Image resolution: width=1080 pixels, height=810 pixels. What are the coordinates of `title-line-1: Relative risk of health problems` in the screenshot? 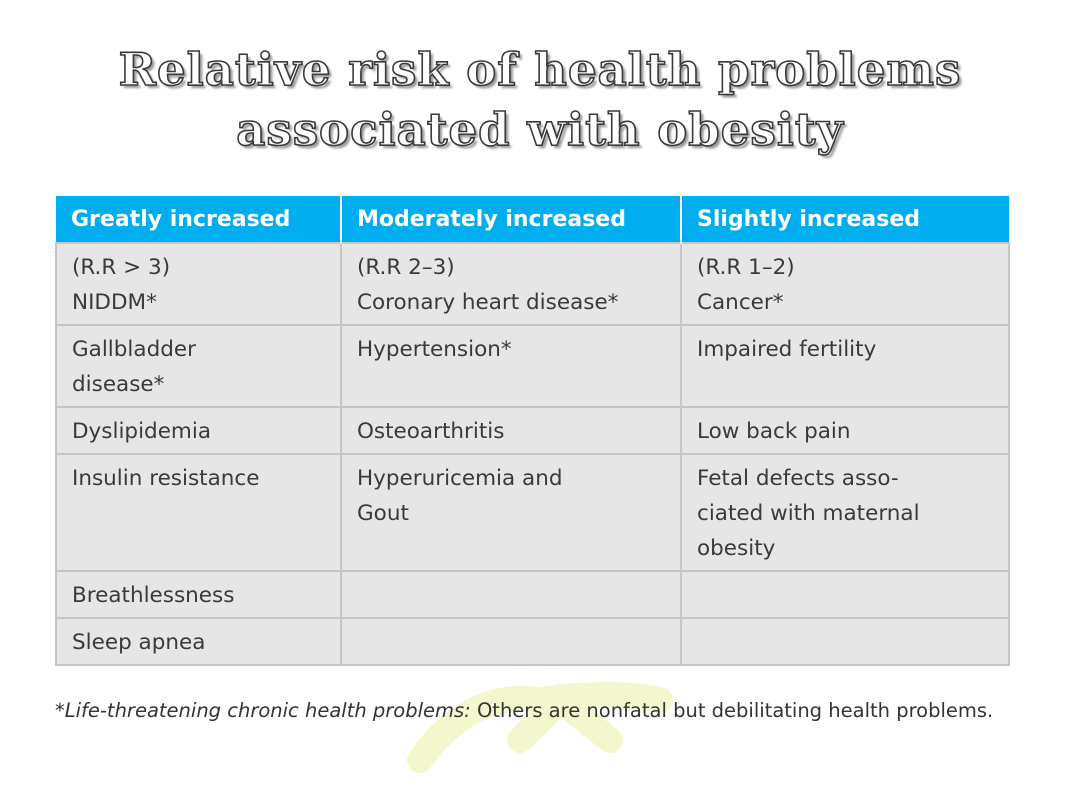 It's located at (540, 69).